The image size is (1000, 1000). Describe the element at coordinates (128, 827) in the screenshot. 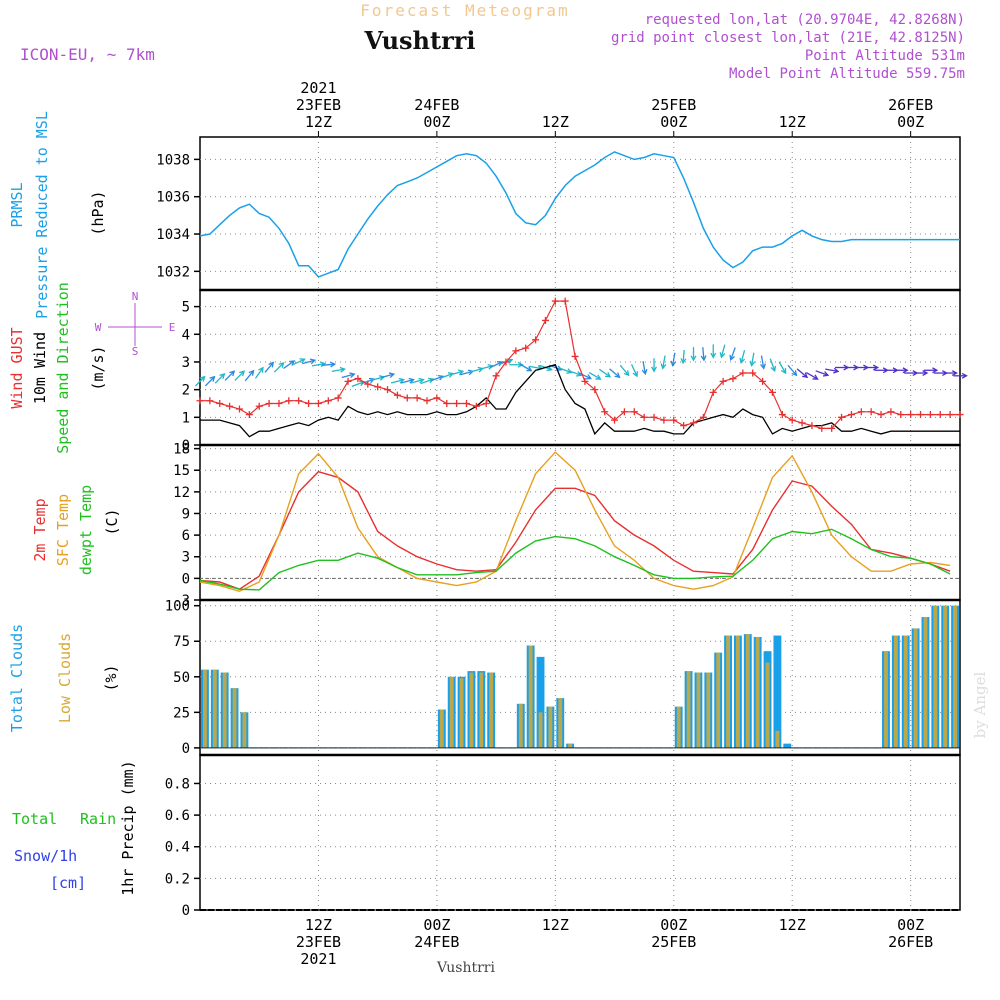

I see `precip-unit: 1hr Precip (mm)` at that location.